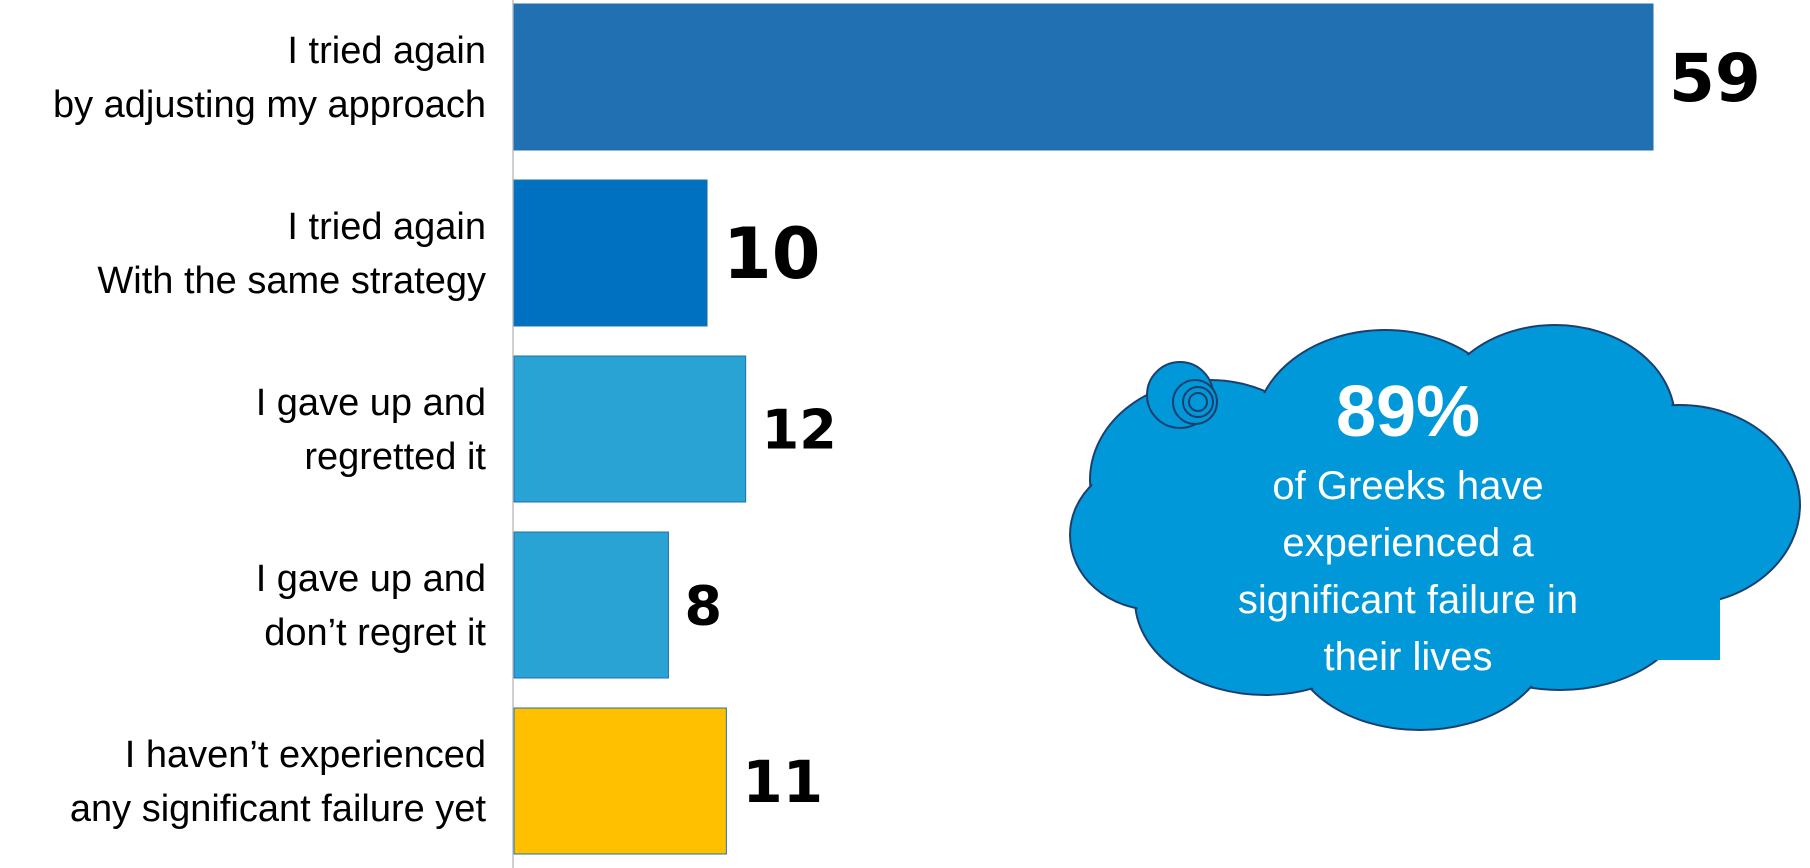 The width and height of the screenshot is (1810, 868). I want to click on category-label-1-line-2: by adjusting my approach, so click(269, 105).